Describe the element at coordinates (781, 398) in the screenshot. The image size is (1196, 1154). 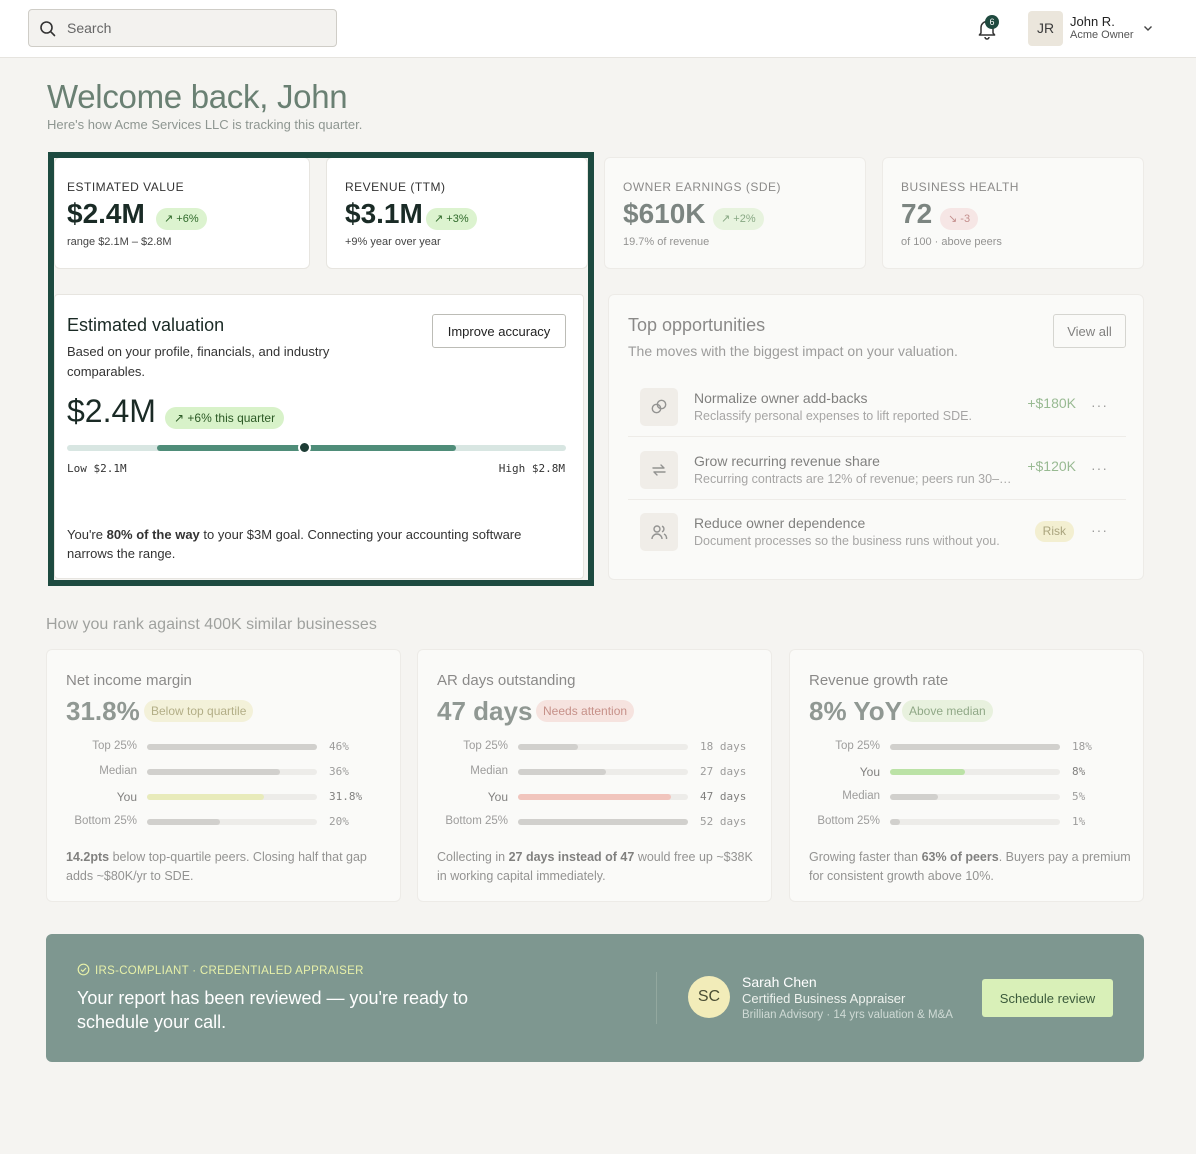
I see `opportunity-name: Normalize owner add-backs` at that location.